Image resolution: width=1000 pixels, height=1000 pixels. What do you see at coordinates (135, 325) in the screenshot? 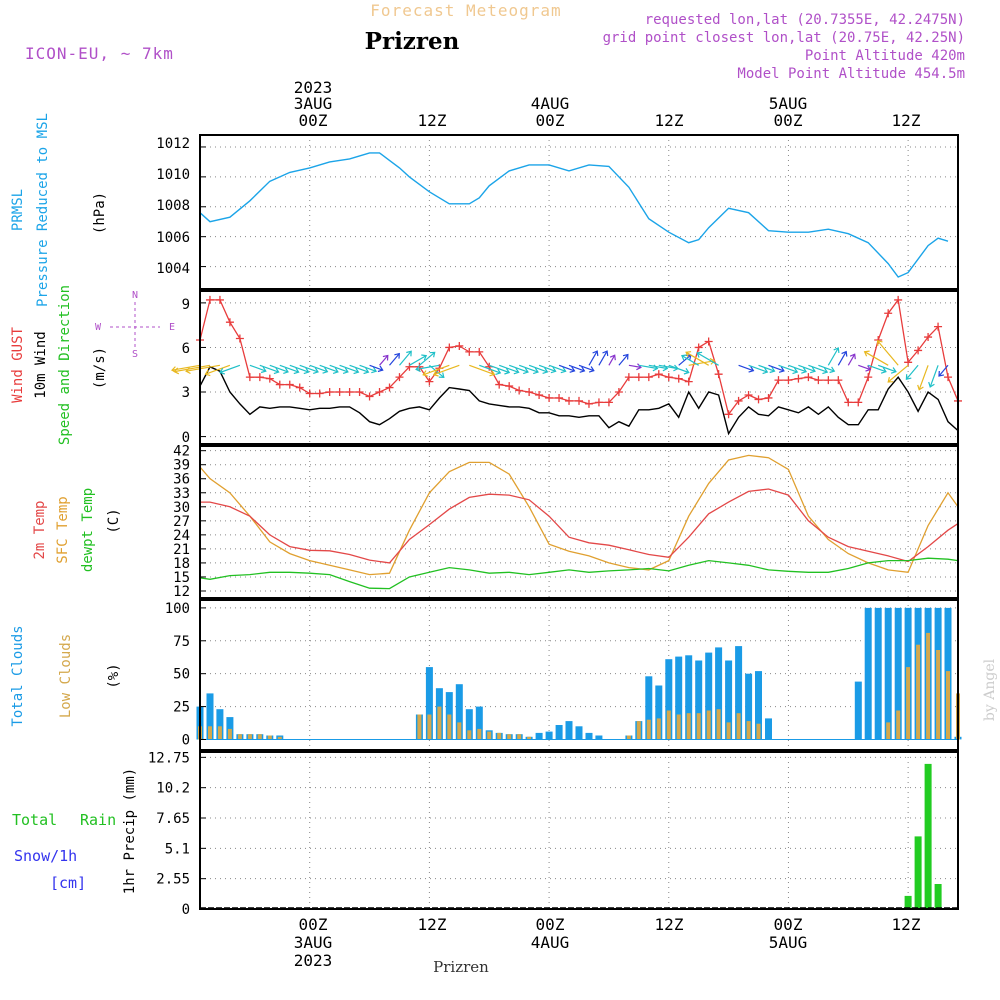
I see `compass-rose-icon: N S W E` at bounding box center [135, 325].